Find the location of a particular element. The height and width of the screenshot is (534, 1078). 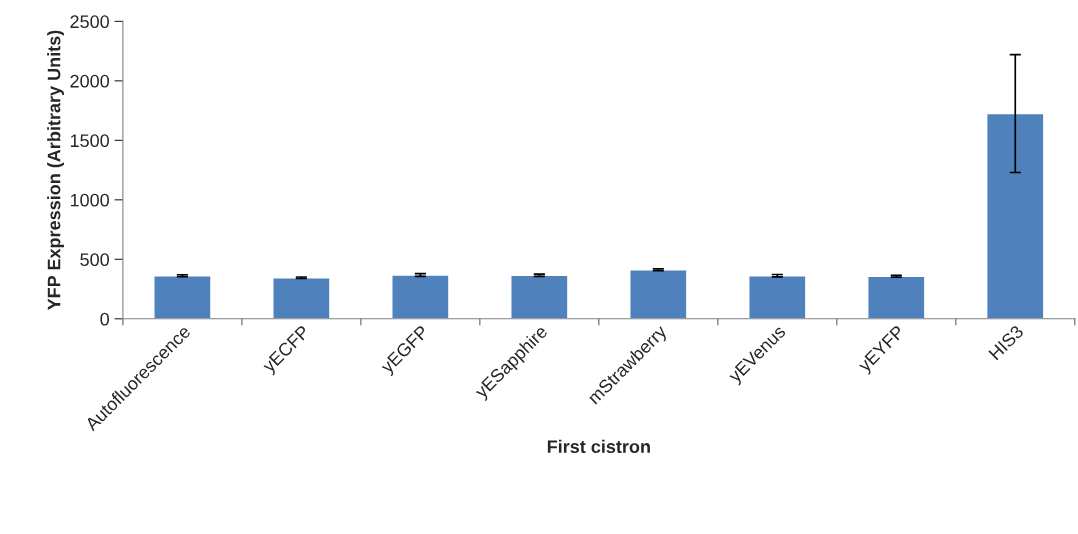

y-tick-label: 2000 is located at coordinates (89, 81).